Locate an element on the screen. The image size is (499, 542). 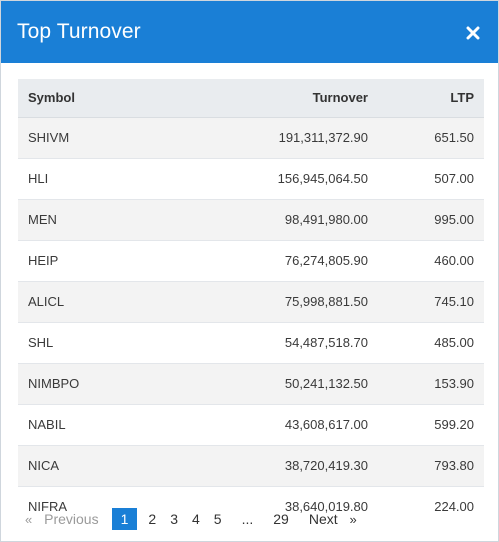
next-page-button: Next » is located at coordinates (333, 519).